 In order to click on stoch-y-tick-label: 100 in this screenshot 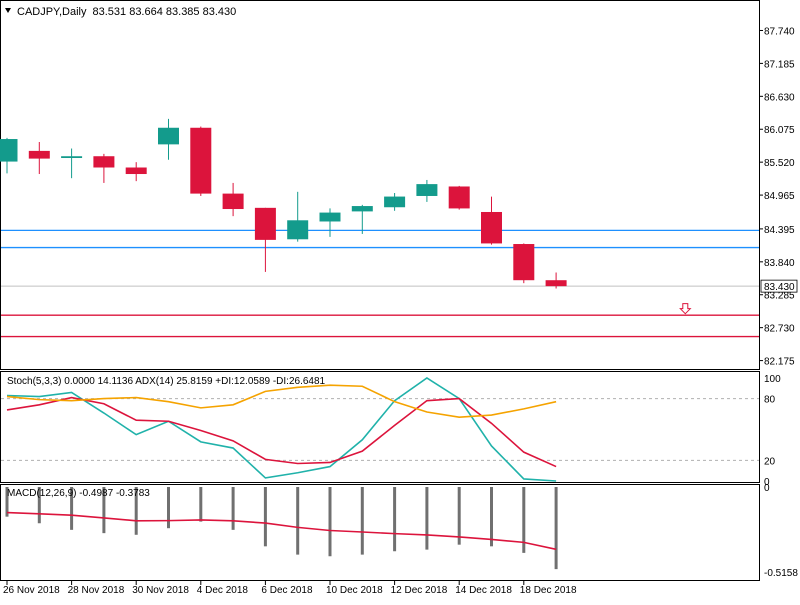, I will do `click(772, 379)`.